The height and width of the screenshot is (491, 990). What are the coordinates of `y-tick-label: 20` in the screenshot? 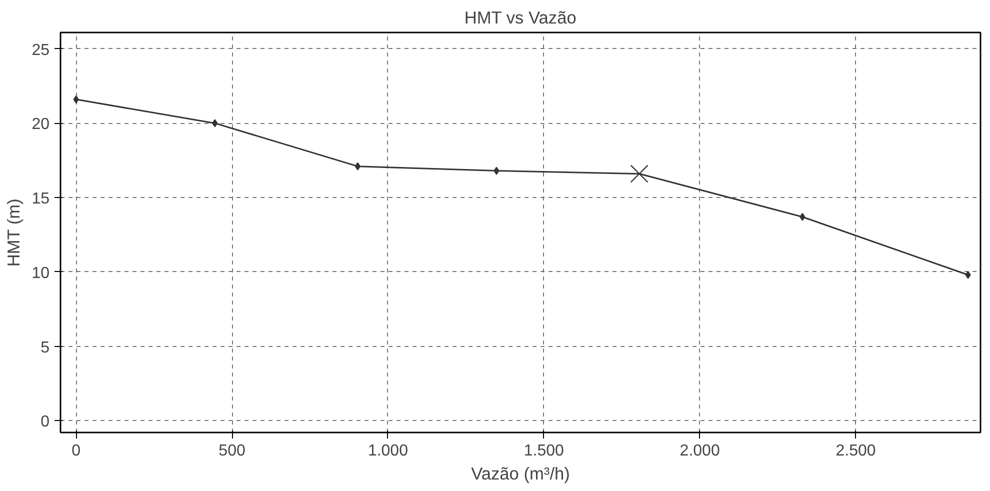 It's located at (41, 125).